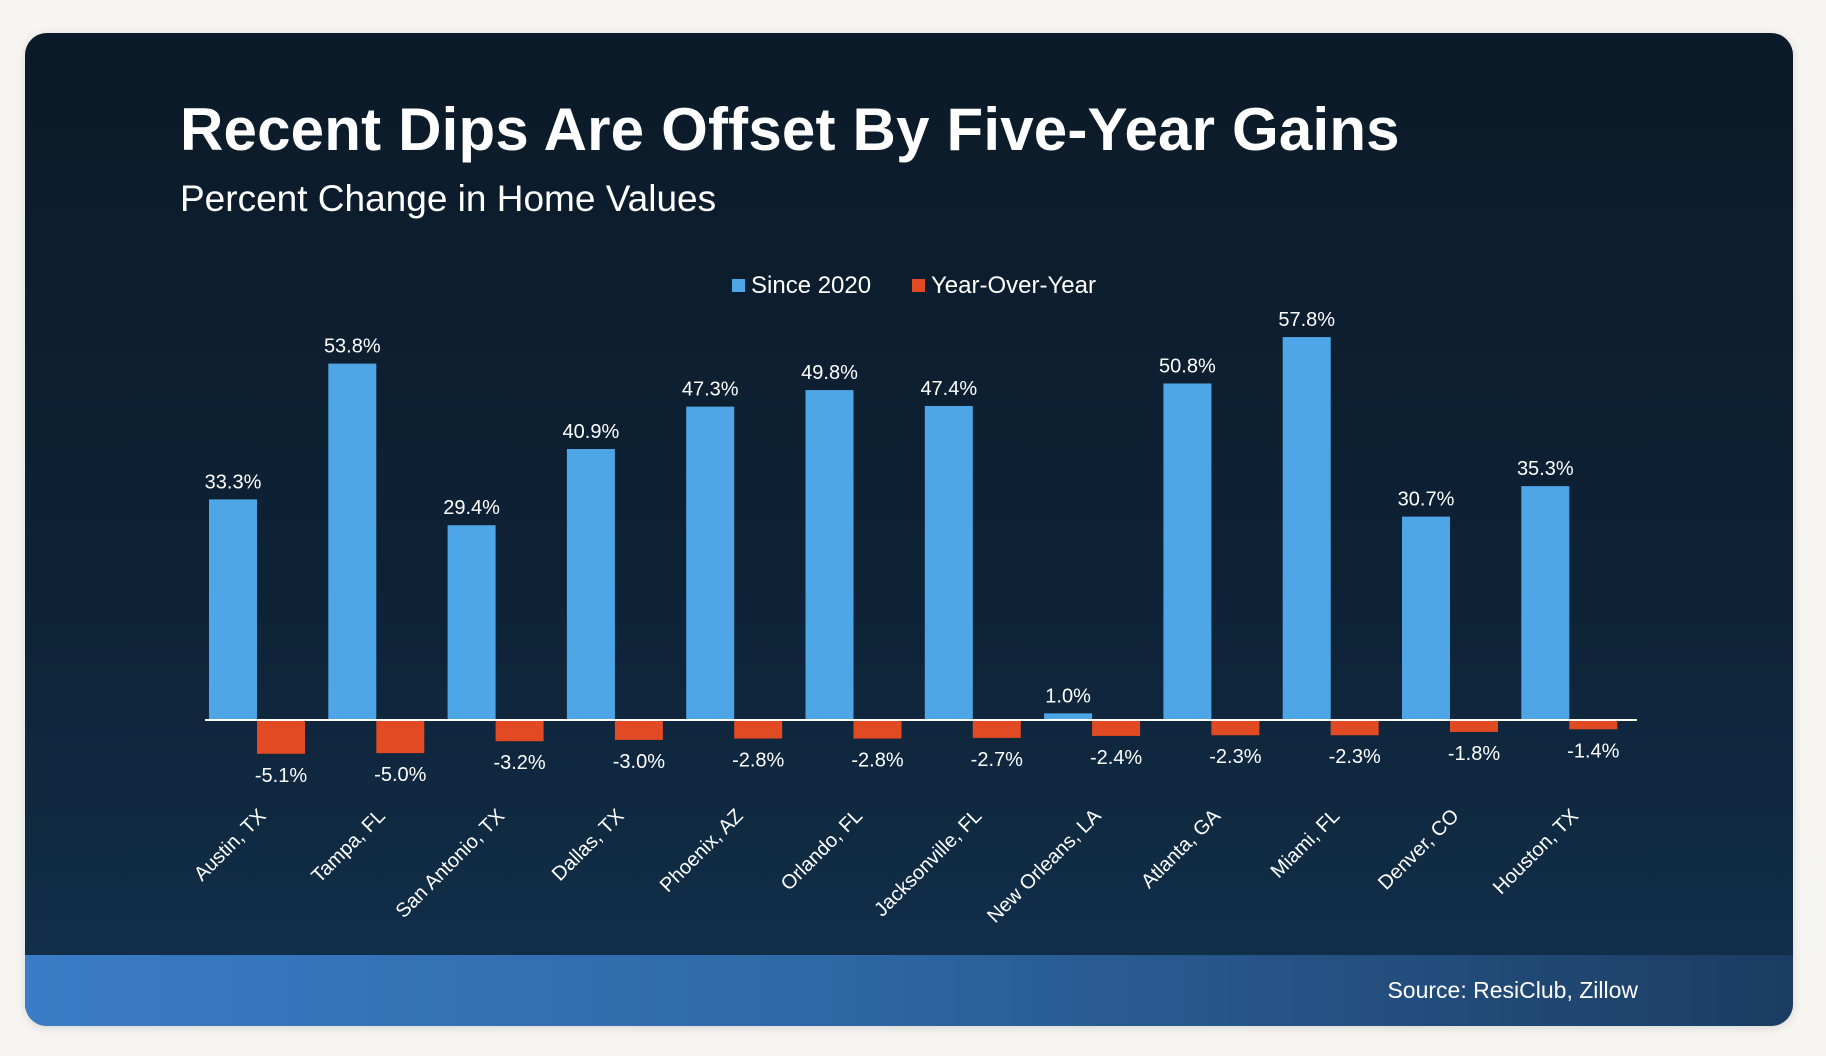 The height and width of the screenshot is (1056, 1826). Describe the element at coordinates (348, 846) in the screenshot. I see `category-tick-label: Tampa, FL` at that location.